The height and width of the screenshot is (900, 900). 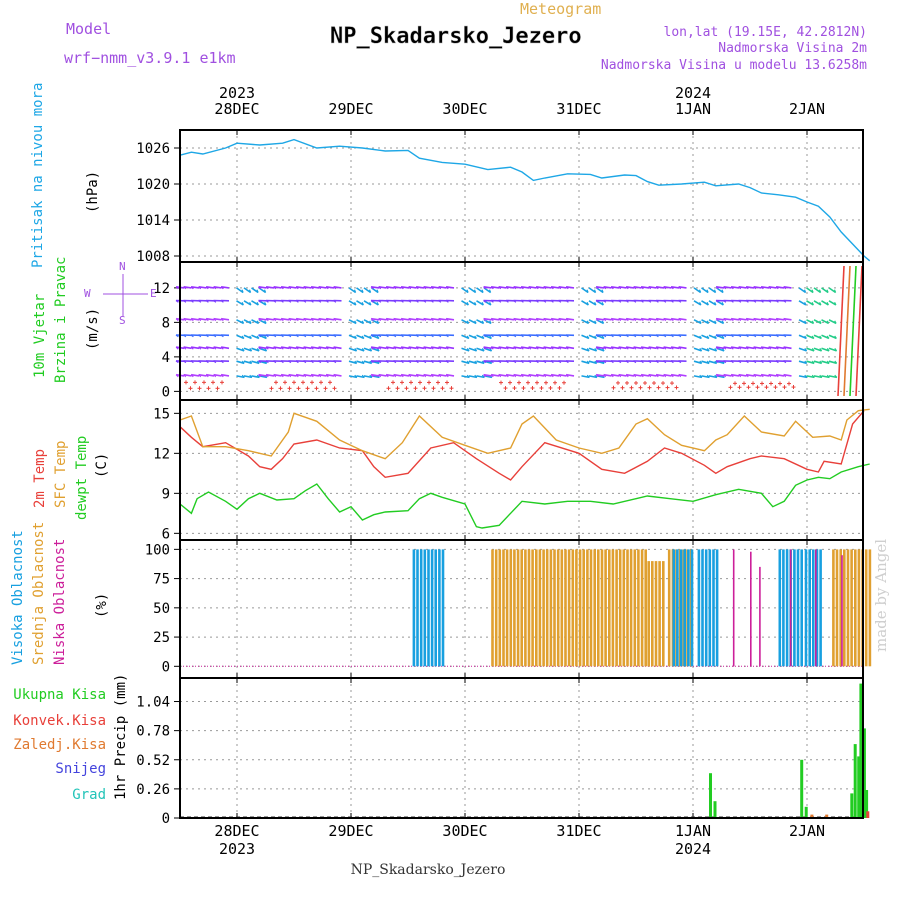 What do you see at coordinates (18, 597) in the screenshot?
I see `high-cloud-label: Visoka Oblacnost` at bounding box center [18, 597].